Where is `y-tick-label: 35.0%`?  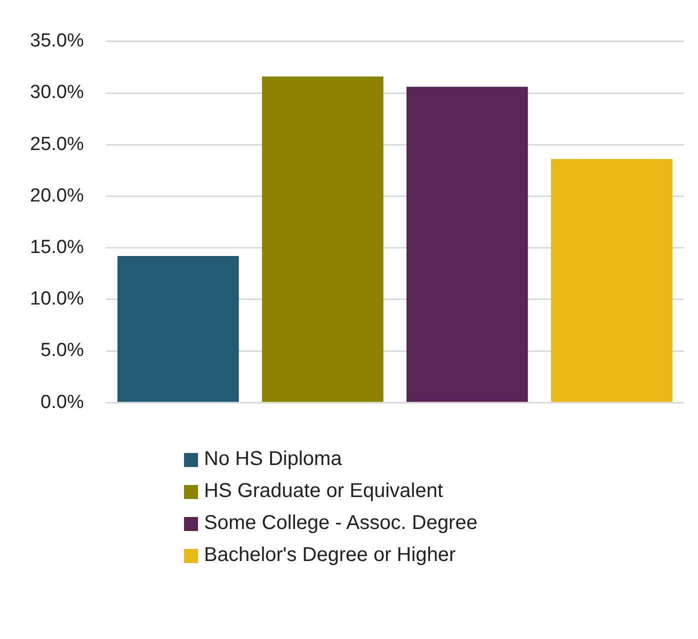
y-tick-label: 35.0% is located at coordinates (57, 41).